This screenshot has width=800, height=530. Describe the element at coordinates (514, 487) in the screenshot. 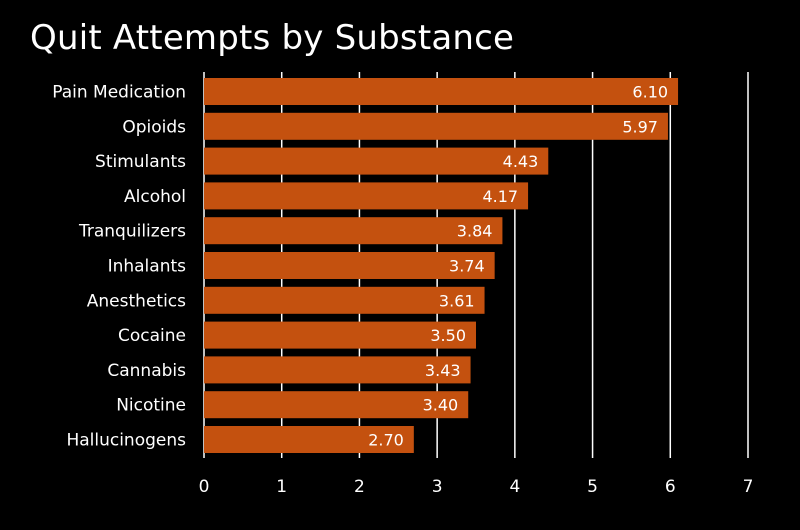

I see `x-tick-label: 4` at that location.